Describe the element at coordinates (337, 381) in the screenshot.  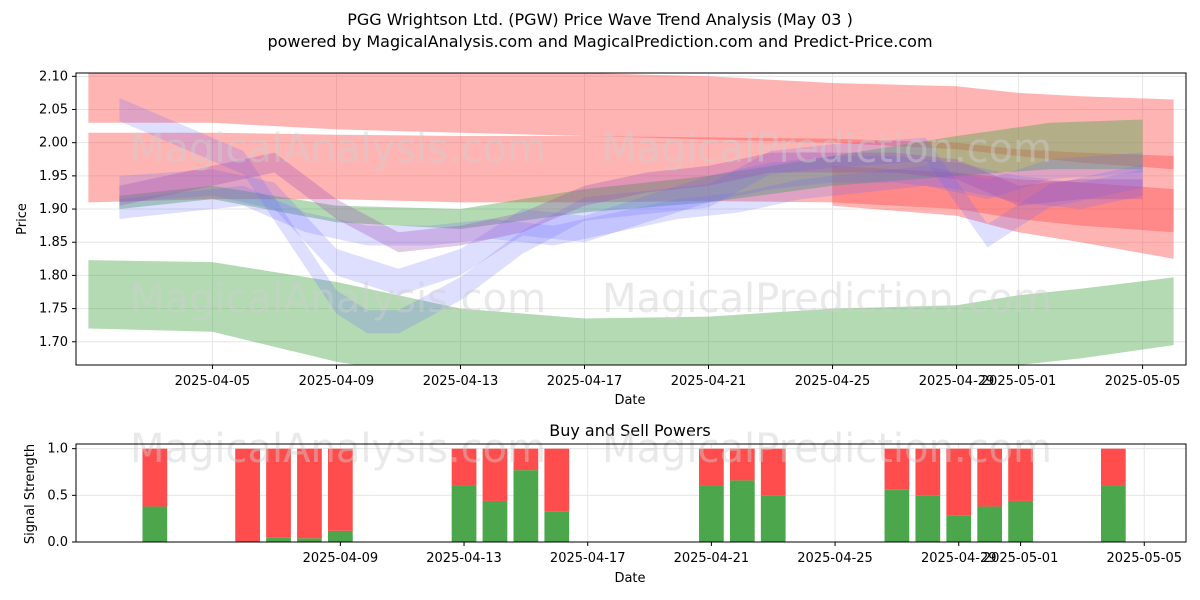
I see `price-xtick-label: 2025-04-09` at that location.